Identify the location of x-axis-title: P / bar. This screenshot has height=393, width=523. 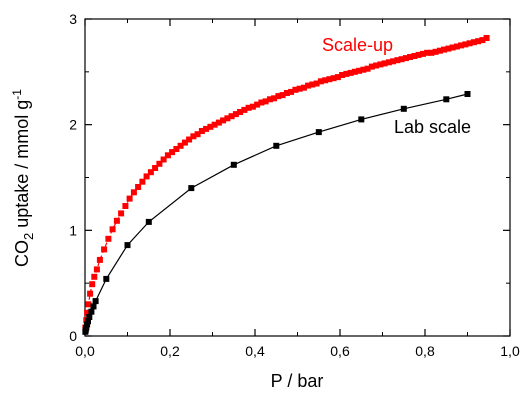
(297, 381).